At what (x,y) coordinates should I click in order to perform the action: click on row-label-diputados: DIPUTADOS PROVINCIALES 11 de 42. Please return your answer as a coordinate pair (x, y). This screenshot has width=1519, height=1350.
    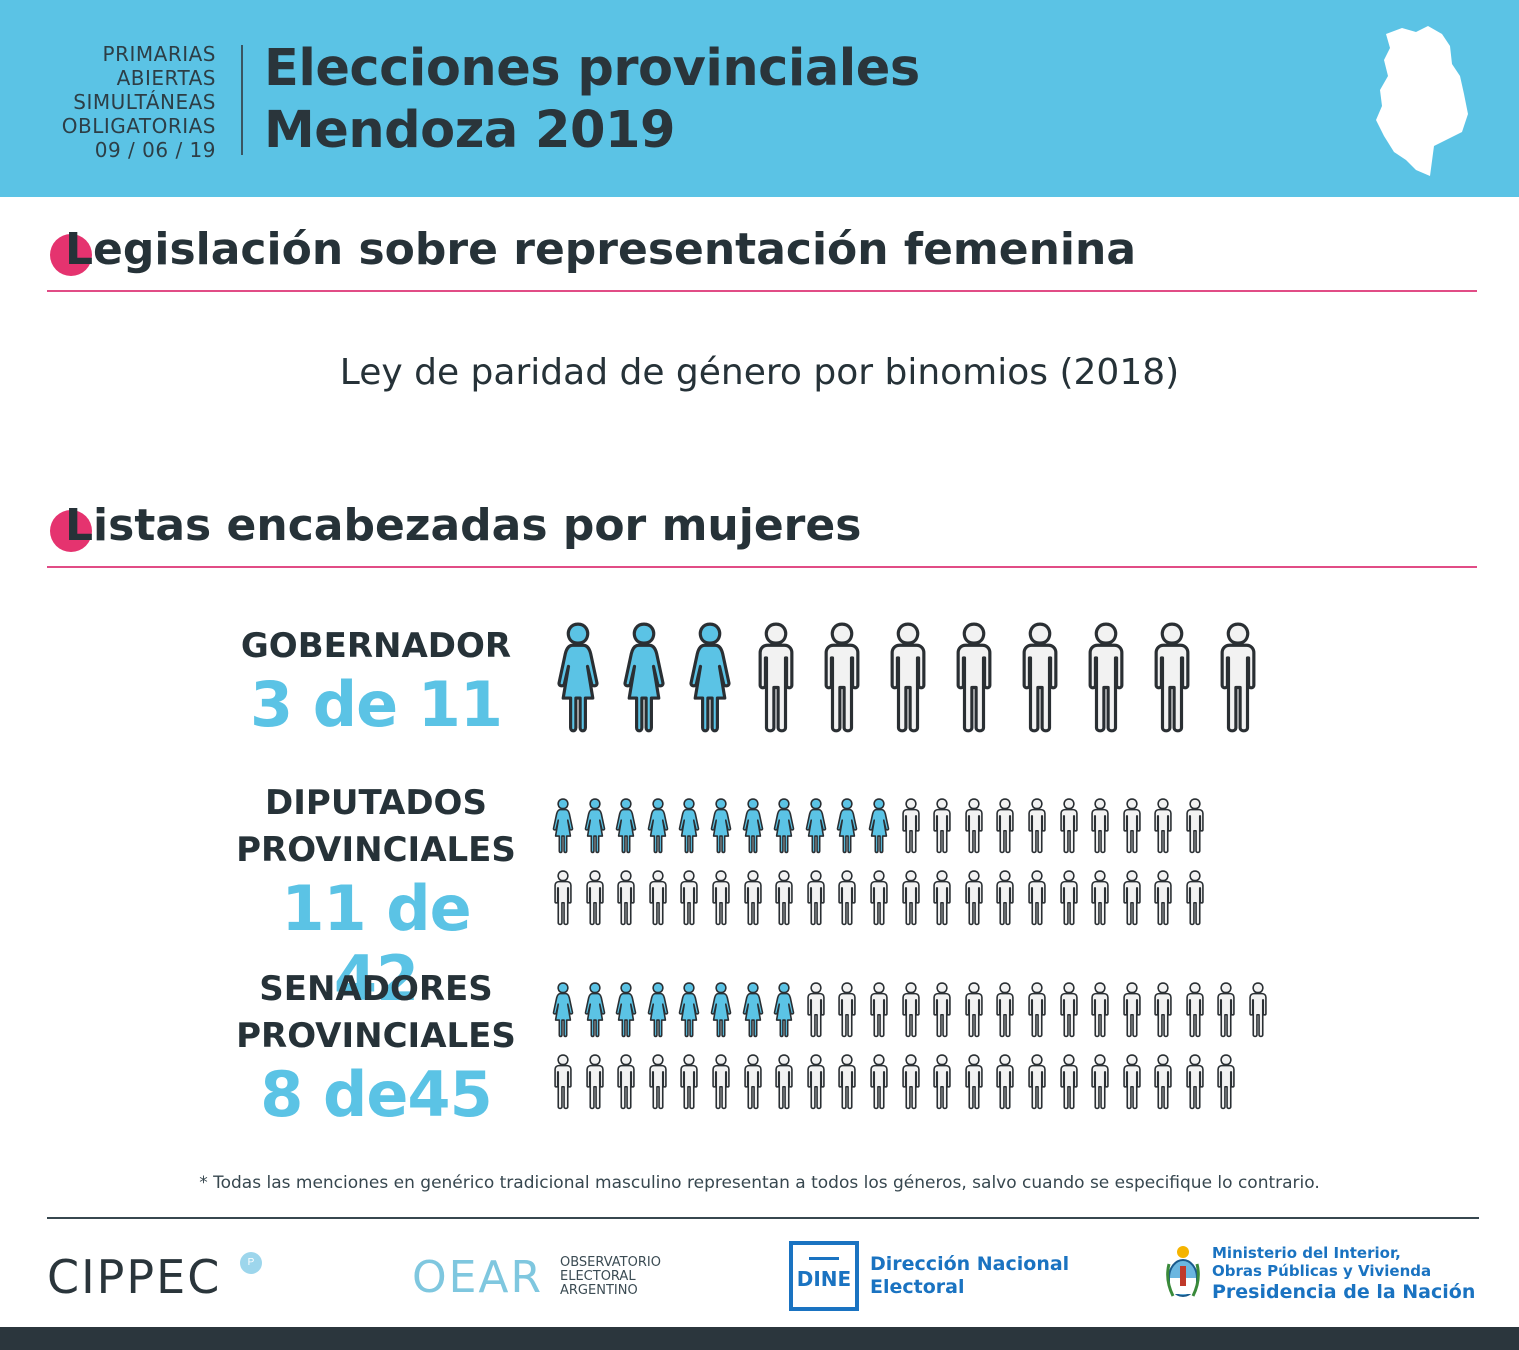
    Looking at the image, I should click on (376, 897).